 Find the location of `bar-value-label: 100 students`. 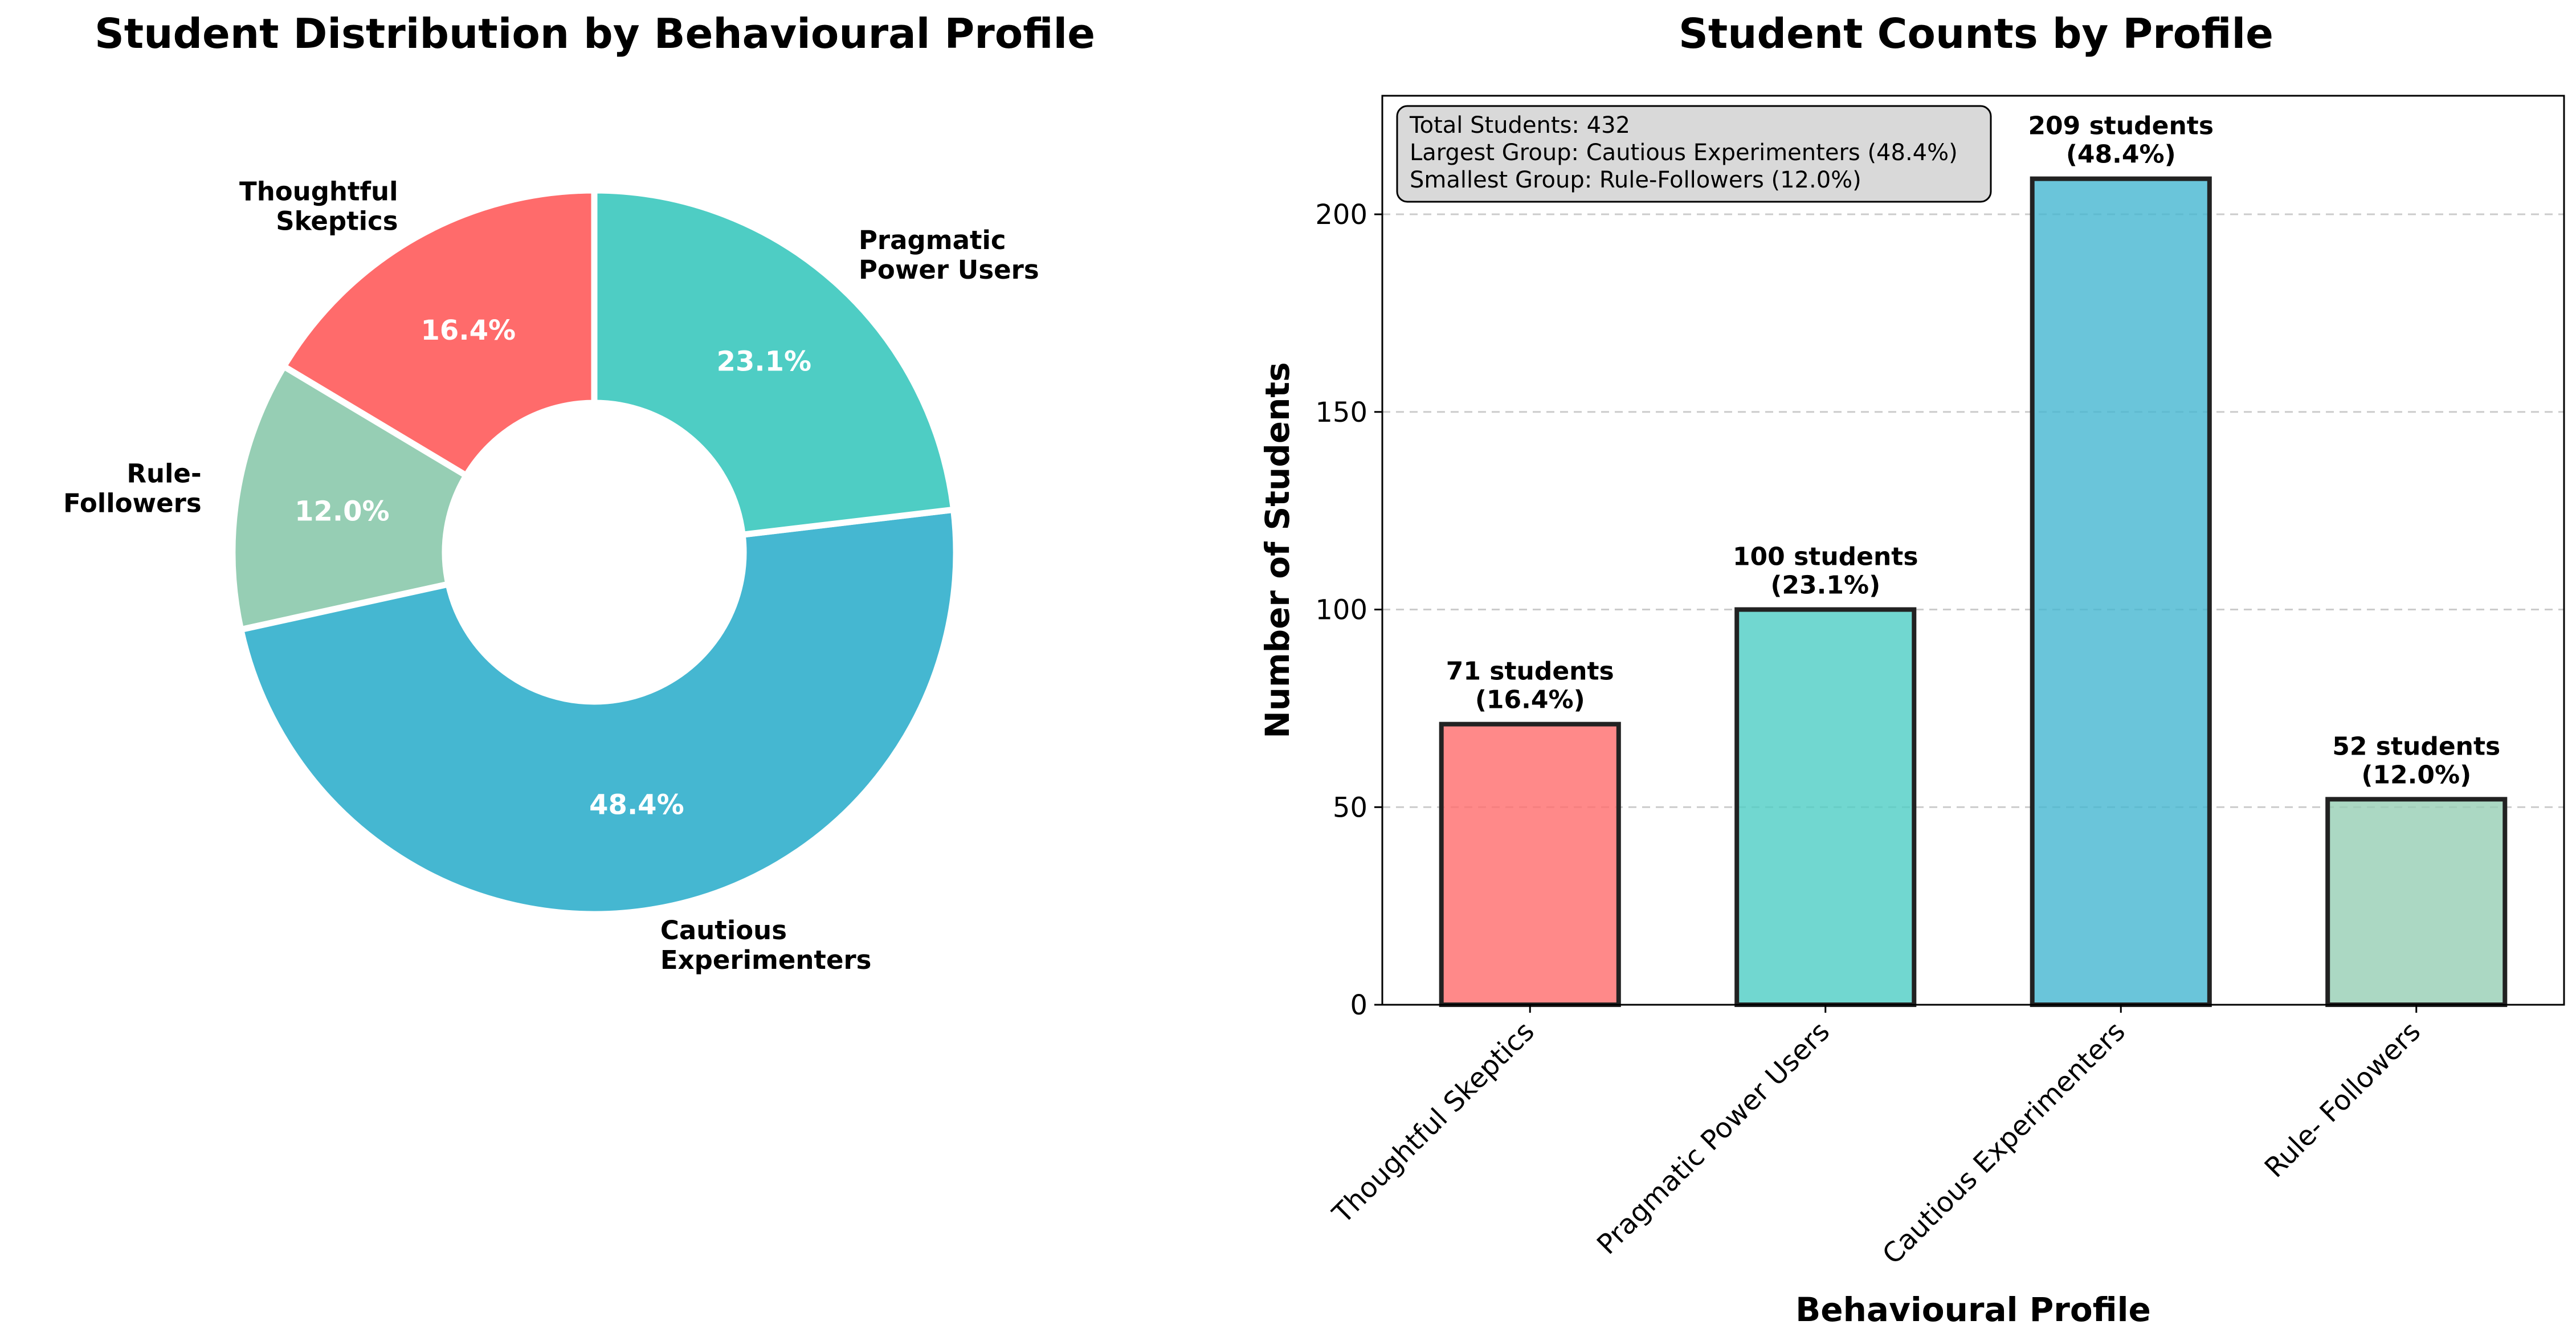

bar-value-label: 100 students is located at coordinates (1826, 557).